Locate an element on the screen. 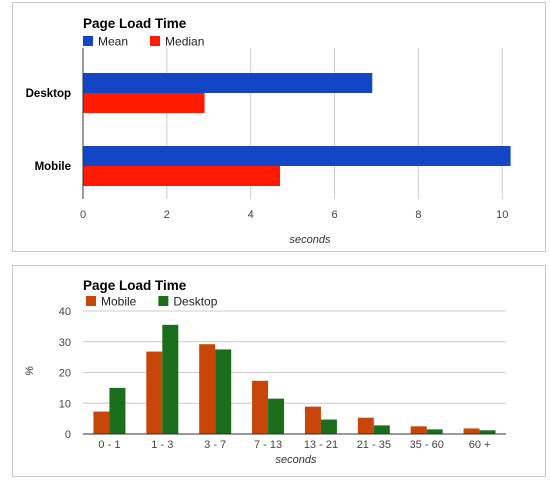 The height and width of the screenshot is (482, 550). legend: Mobile Desktop is located at coordinates (152, 302).